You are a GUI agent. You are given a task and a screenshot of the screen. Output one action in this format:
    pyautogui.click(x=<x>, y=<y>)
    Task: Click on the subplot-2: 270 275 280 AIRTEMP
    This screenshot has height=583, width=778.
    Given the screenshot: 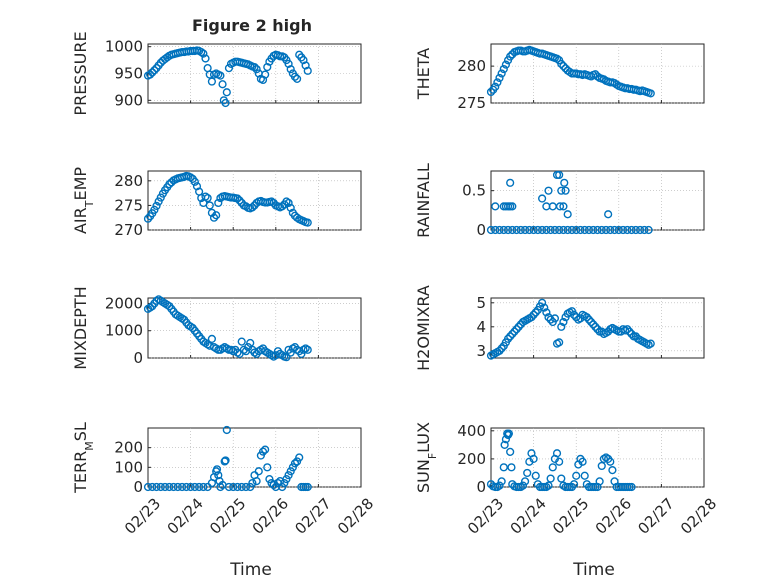 What is the action you would take?
    pyautogui.click(x=216, y=203)
    